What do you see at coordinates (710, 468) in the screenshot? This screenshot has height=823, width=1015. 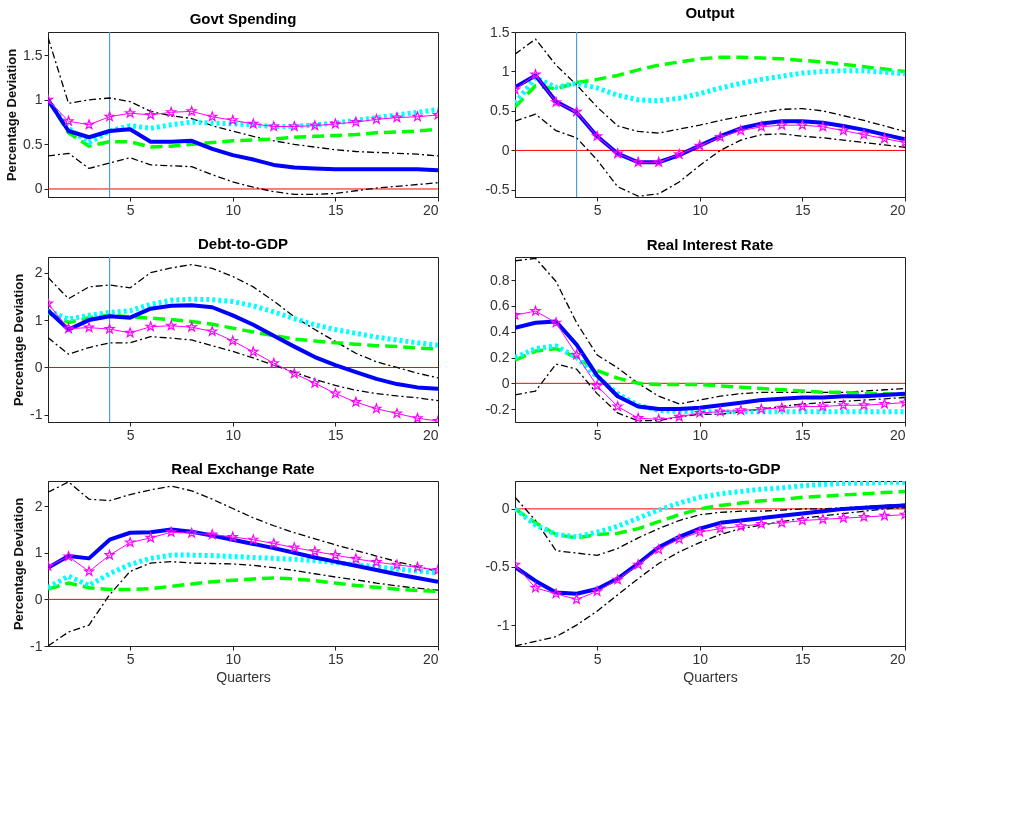 I see `chart-title: Net Exports-to-GDP` at bounding box center [710, 468].